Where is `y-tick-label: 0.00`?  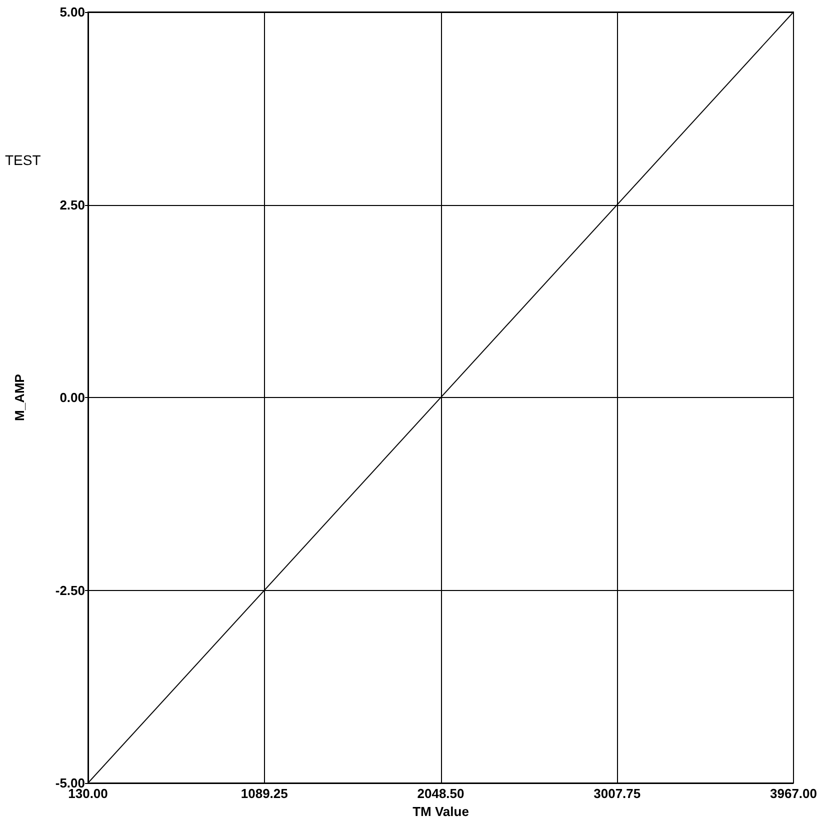 y-tick-label: 0.00 is located at coordinates (72, 397).